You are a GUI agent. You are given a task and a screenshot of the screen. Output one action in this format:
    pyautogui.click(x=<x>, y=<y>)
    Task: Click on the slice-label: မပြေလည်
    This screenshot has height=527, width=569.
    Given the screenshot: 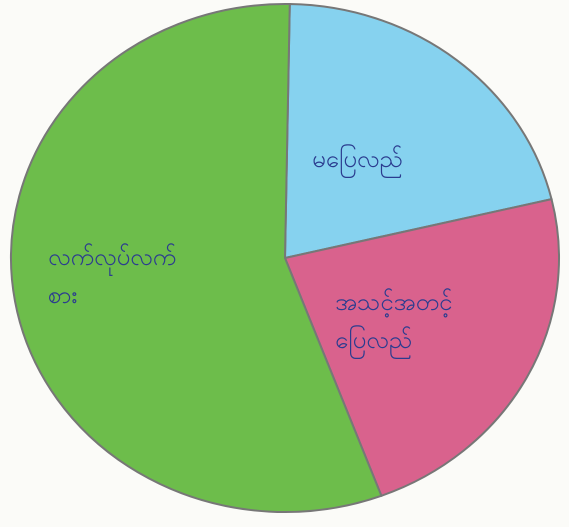 What is the action you would take?
    pyautogui.click(x=357, y=159)
    